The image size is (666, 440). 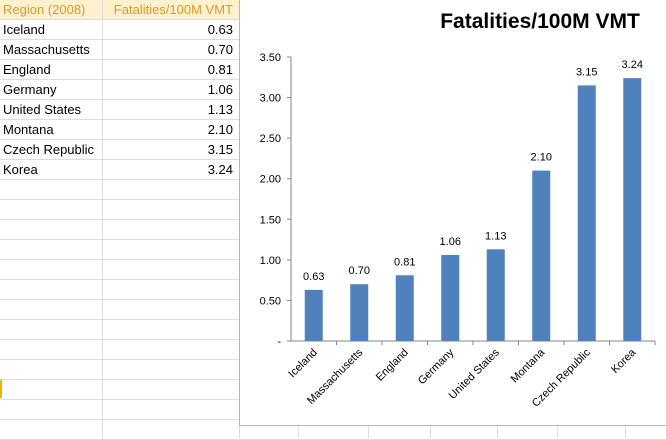 What do you see at coordinates (270, 220) in the screenshot?
I see `y-tick-label: 1.50` at bounding box center [270, 220].